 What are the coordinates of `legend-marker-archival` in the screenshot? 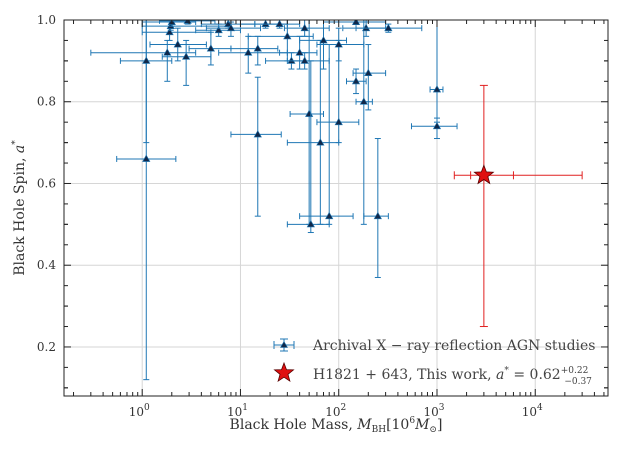 It's located at (284, 345).